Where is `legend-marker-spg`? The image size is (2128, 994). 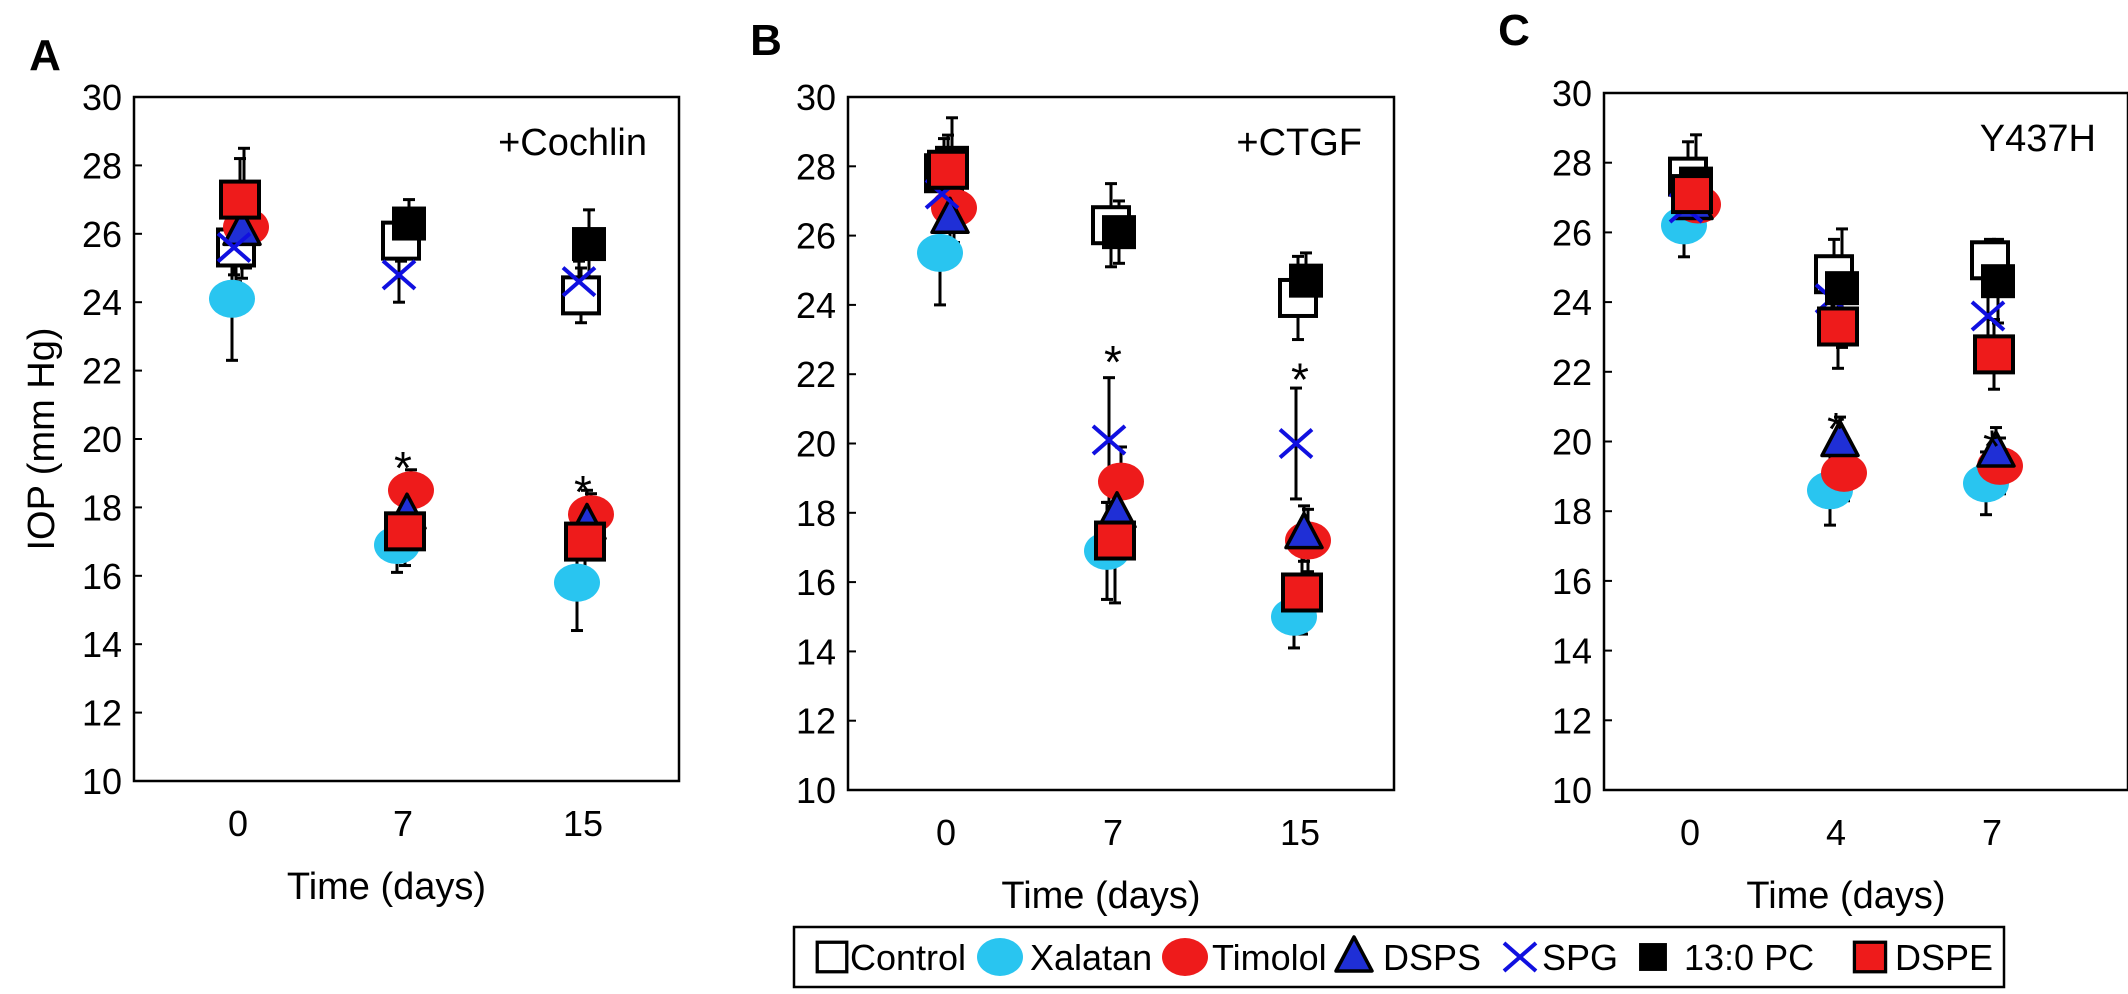 legend-marker-spg is located at coordinates (1520, 957).